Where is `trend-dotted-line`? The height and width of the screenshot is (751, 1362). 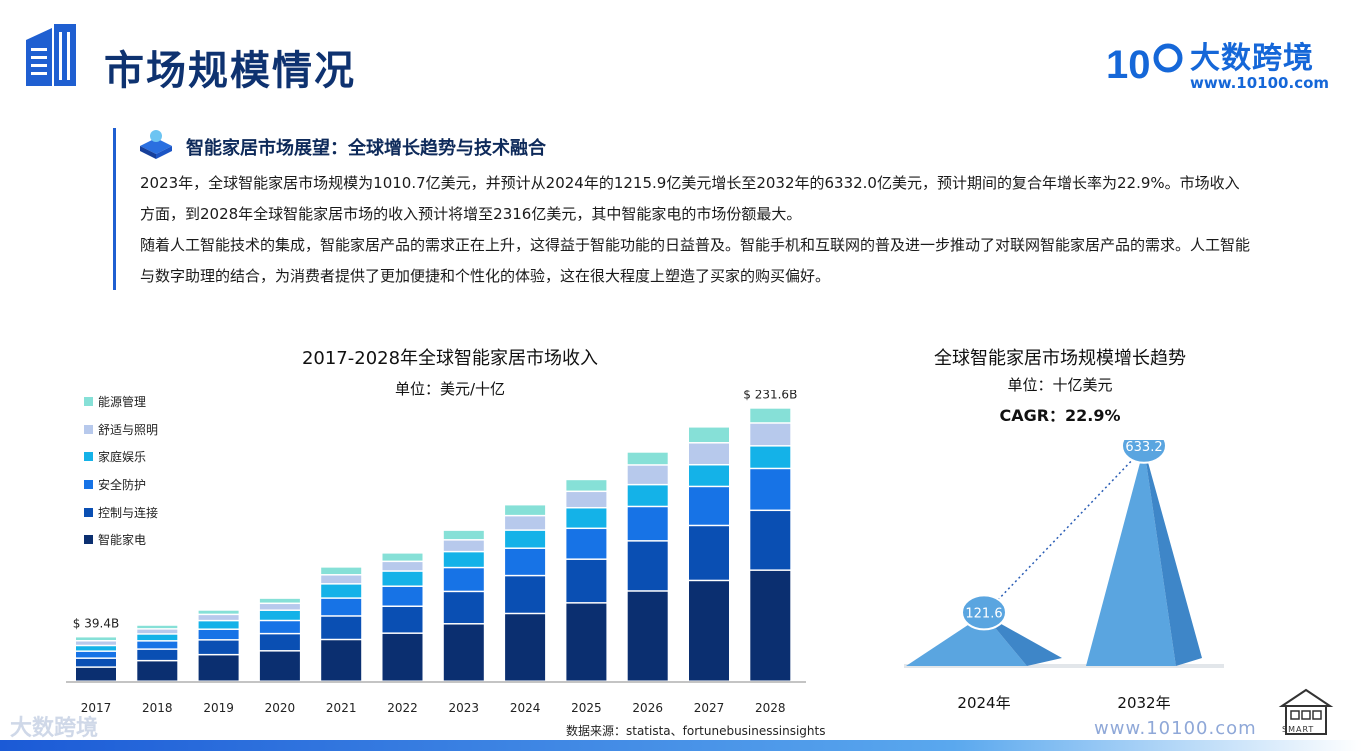
trend-dotted-line is located at coordinates (1064, 531).